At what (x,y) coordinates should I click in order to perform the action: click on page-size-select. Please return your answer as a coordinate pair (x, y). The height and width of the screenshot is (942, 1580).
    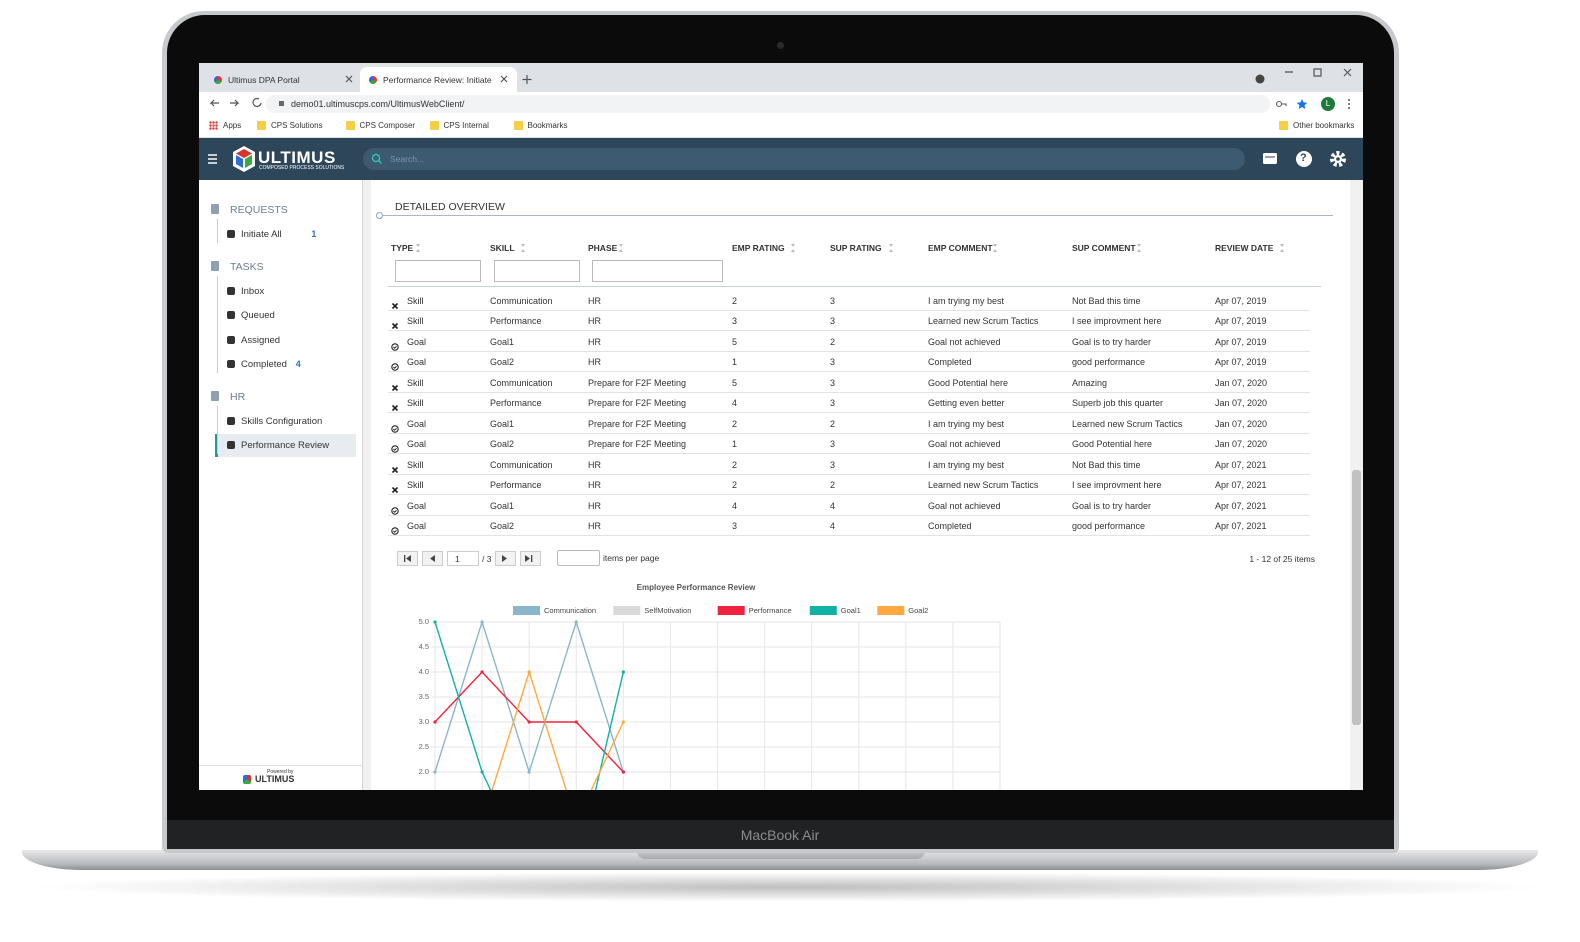
    Looking at the image, I should click on (578, 558).